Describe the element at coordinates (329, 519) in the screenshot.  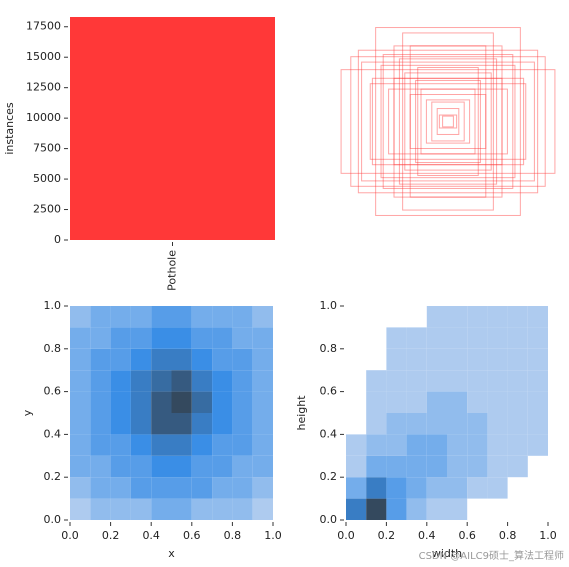
I see `y-tick-label: 0.0` at that location.